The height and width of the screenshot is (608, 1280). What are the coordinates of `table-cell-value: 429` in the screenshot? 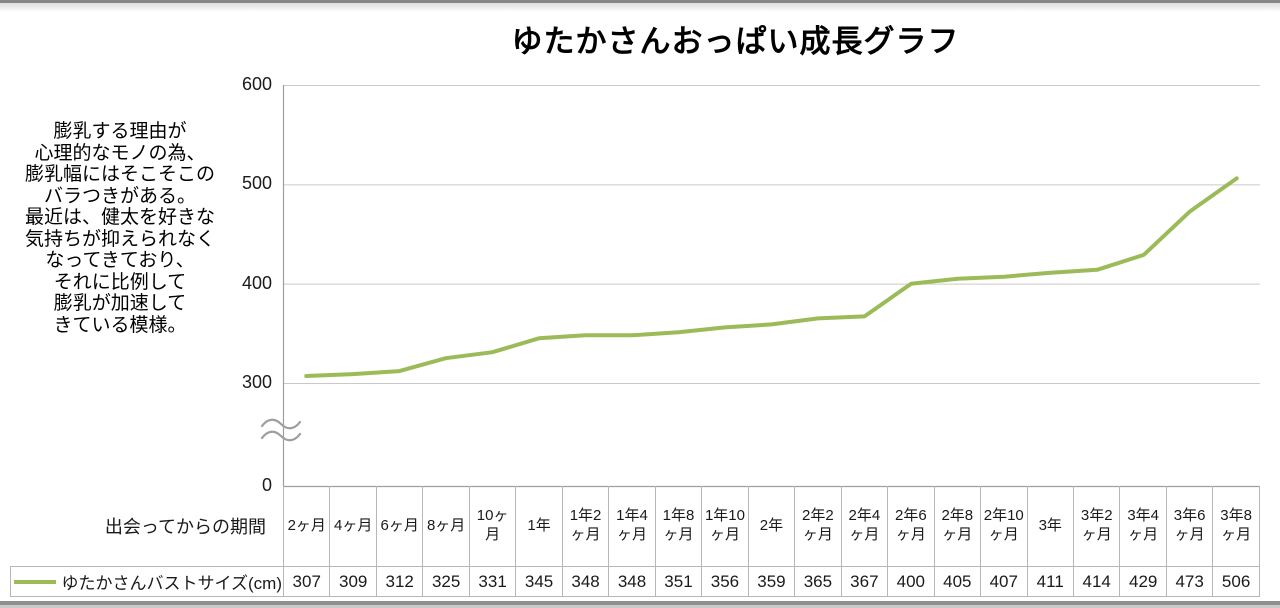 It's located at (1142, 581).